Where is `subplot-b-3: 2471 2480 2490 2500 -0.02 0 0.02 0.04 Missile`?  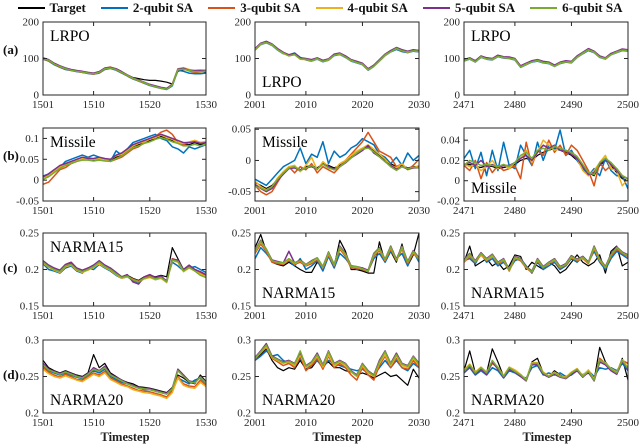
subplot-b-3: 2471 2480 2490 2500 -0.02 0 0.02 0.04 Missile is located at coordinates (538, 172).